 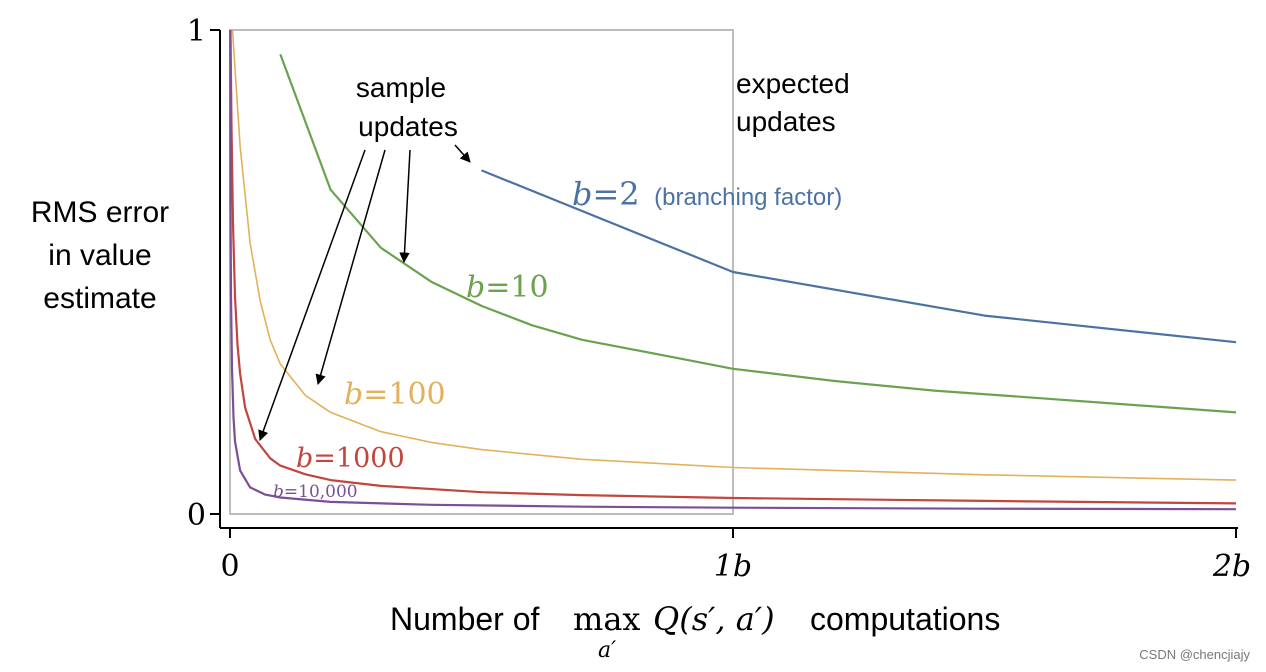 I want to click on series-label-b2-note: (branching factor), so click(x=748, y=197).